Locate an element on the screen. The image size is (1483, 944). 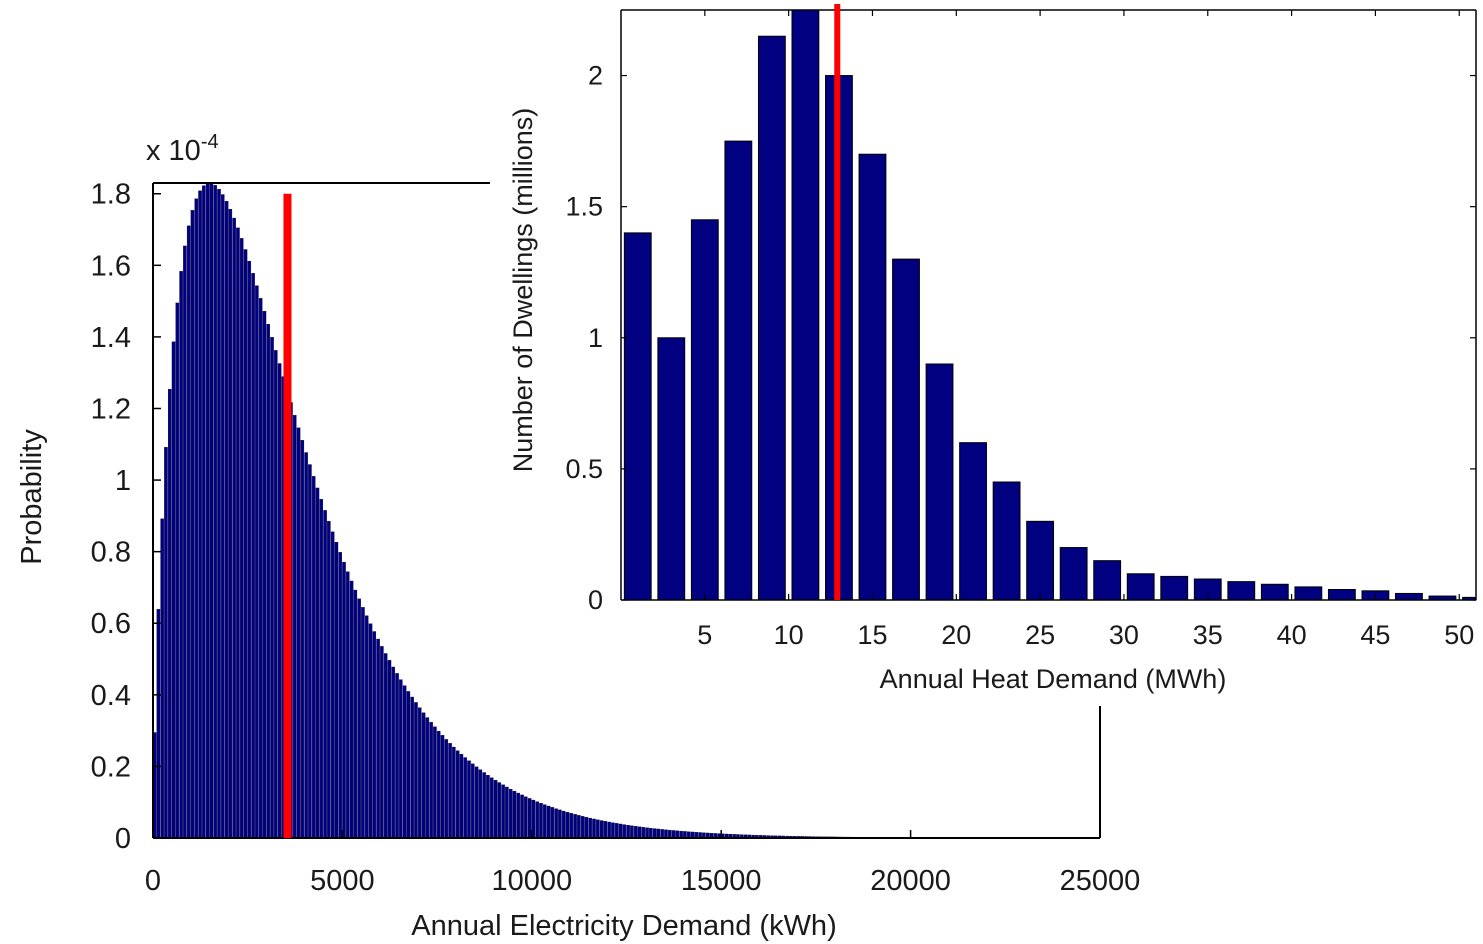
main-y-axis-label: Probability is located at coordinates (32, 497).